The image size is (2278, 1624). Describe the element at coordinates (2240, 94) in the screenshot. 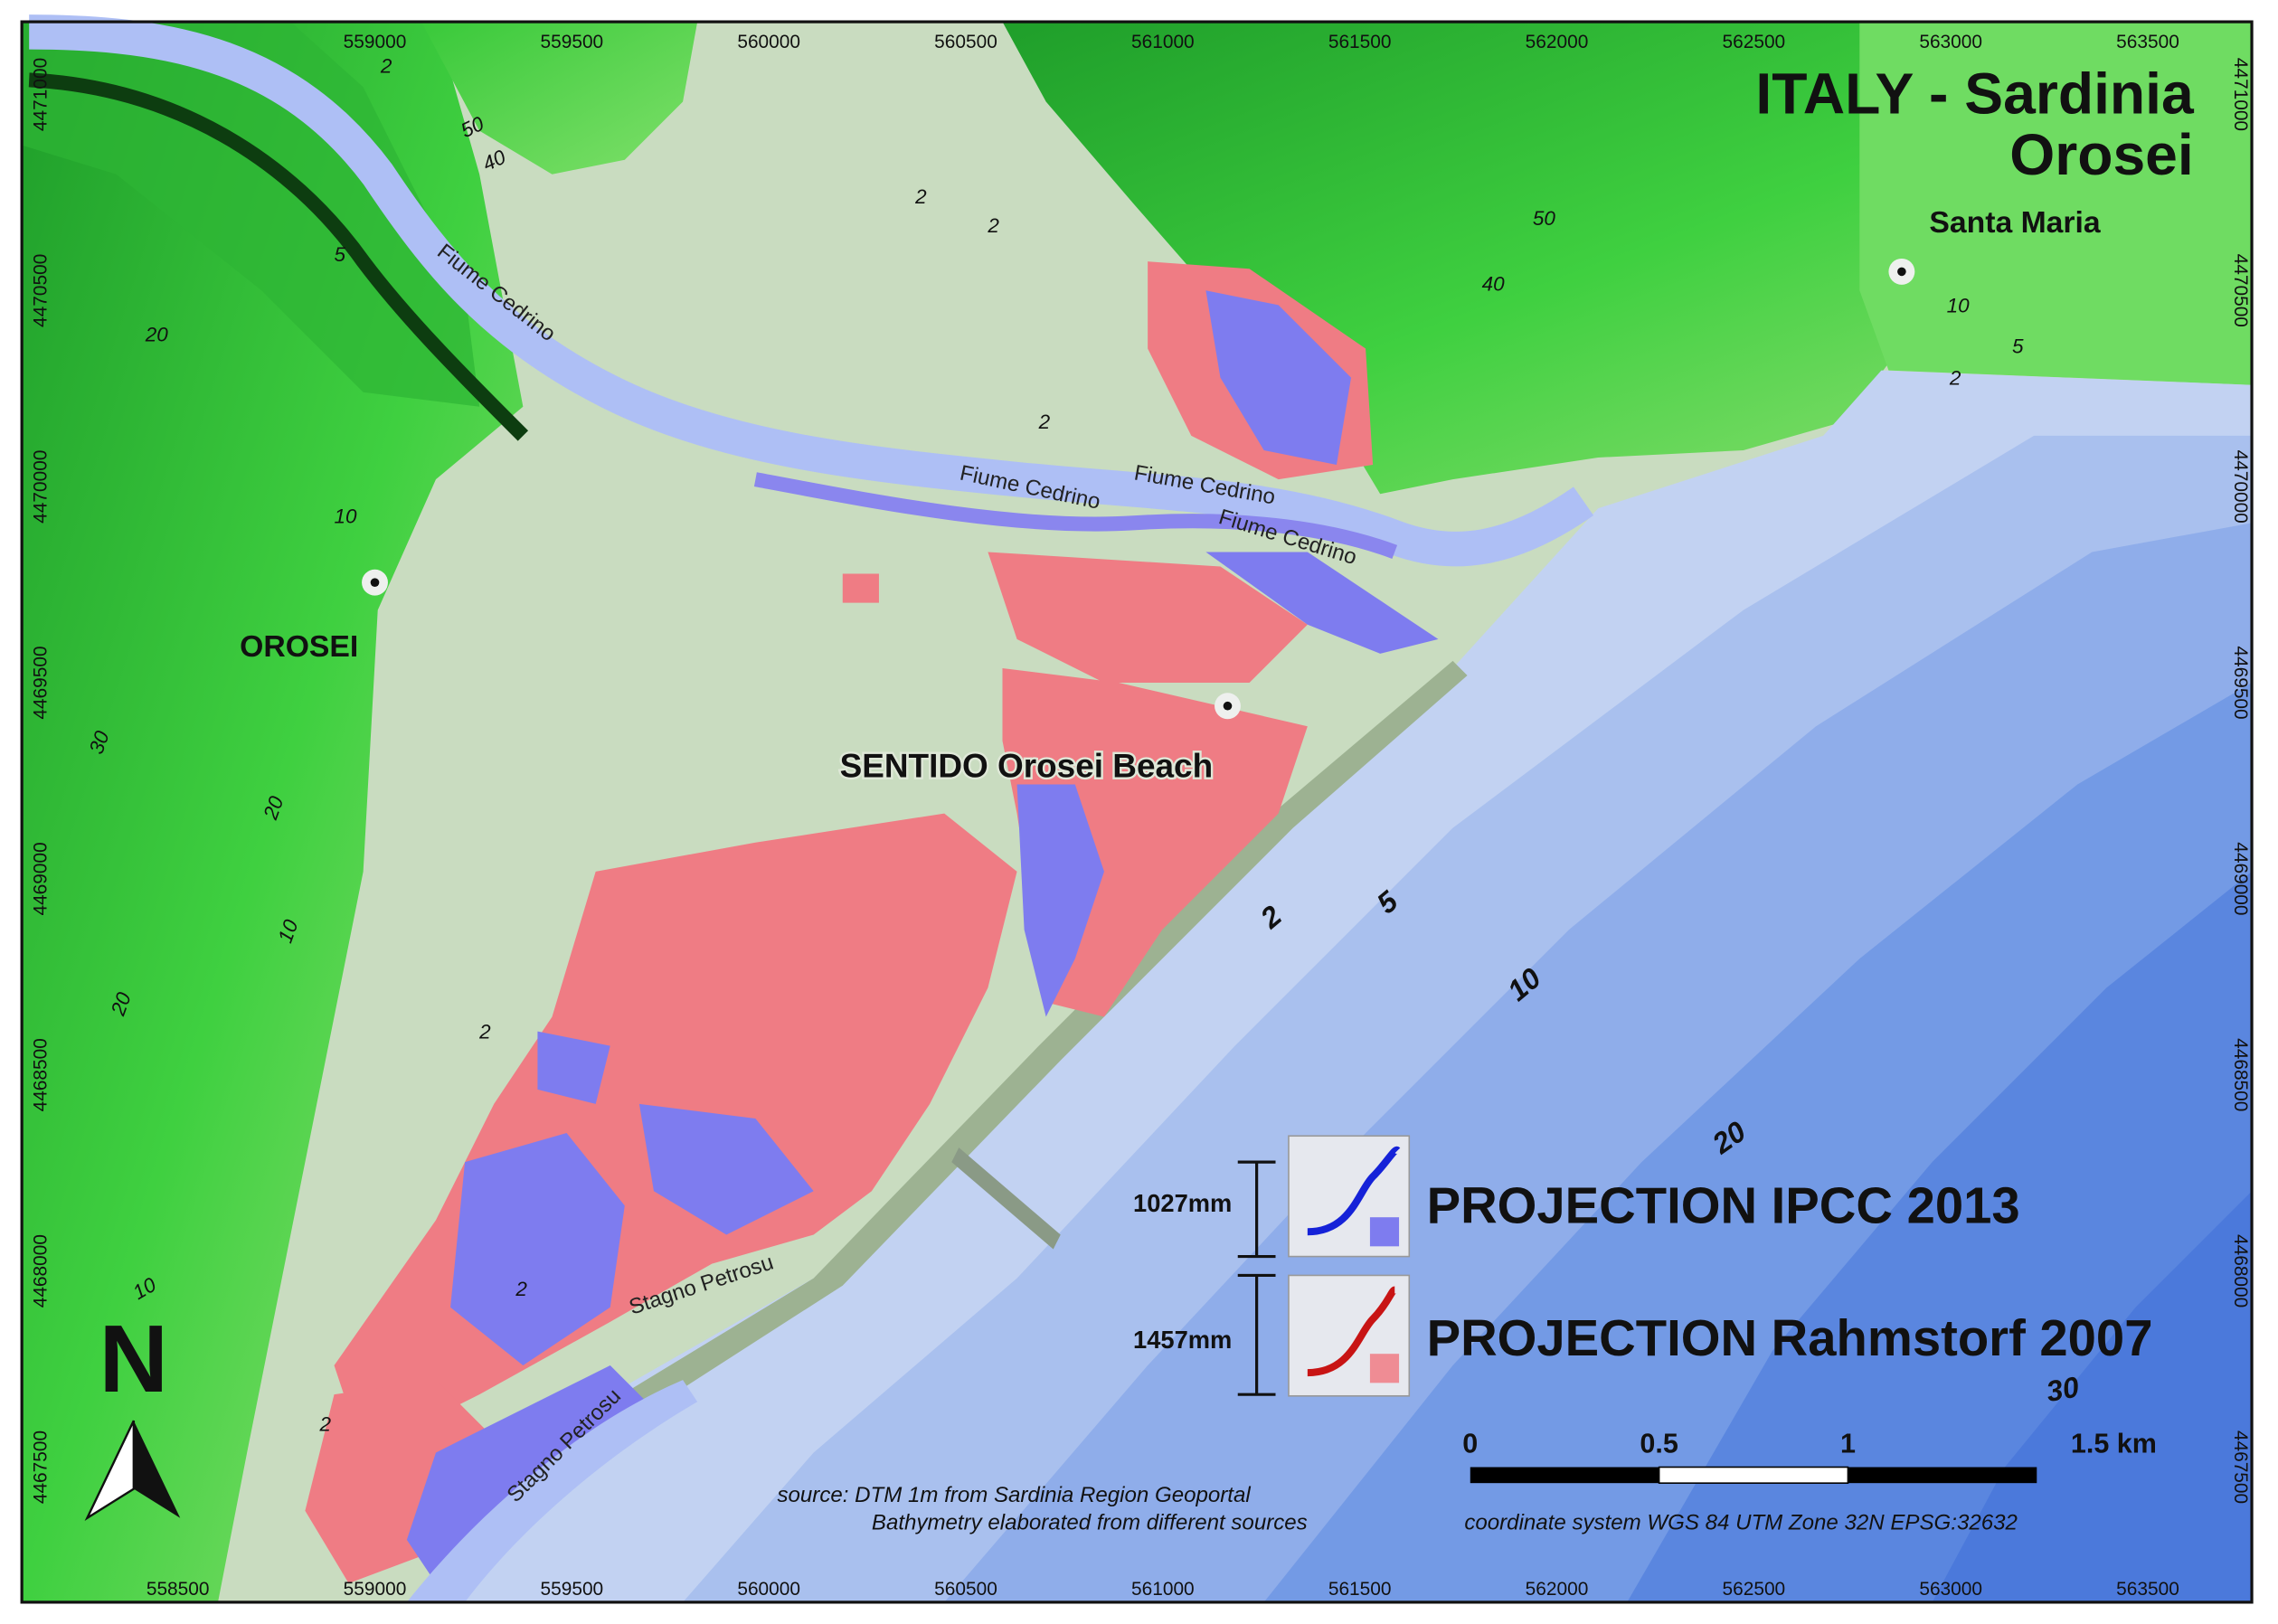

I see `y-coord-right: 4471000` at that location.